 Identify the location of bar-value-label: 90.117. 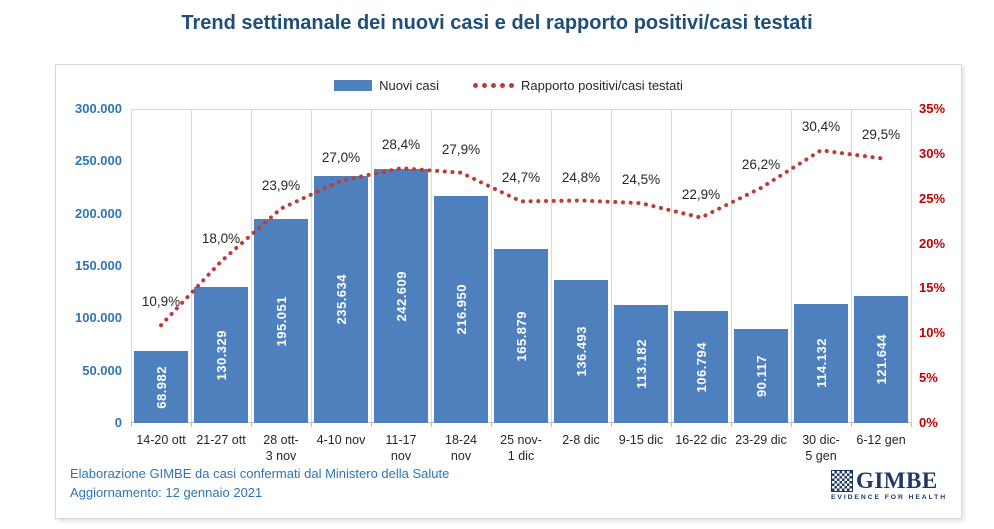
(761, 375).